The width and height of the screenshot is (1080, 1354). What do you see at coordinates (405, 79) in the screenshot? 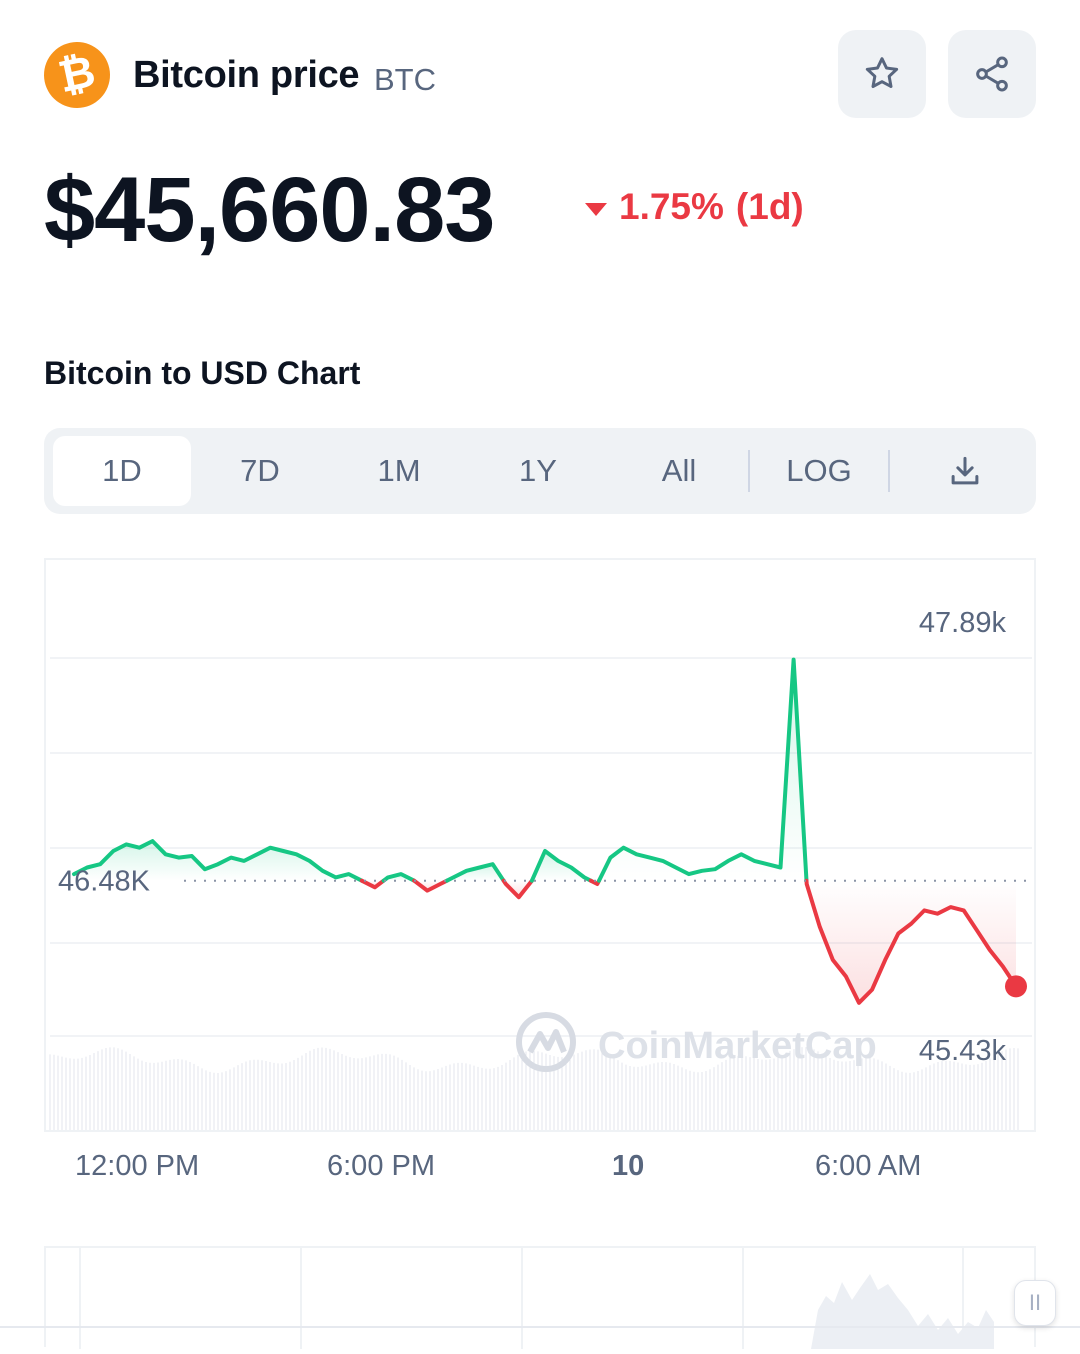
I see `coin-symbol: BTC` at bounding box center [405, 79].